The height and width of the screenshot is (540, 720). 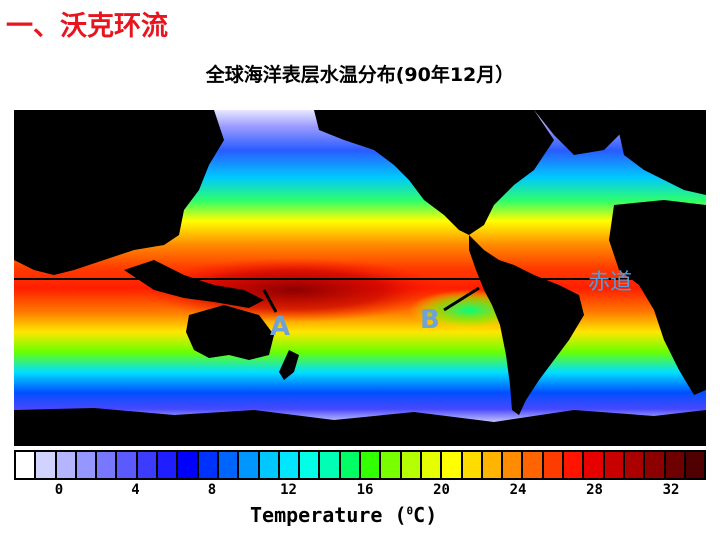 I want to click on marker-a-line, so click(x=270, y=301).